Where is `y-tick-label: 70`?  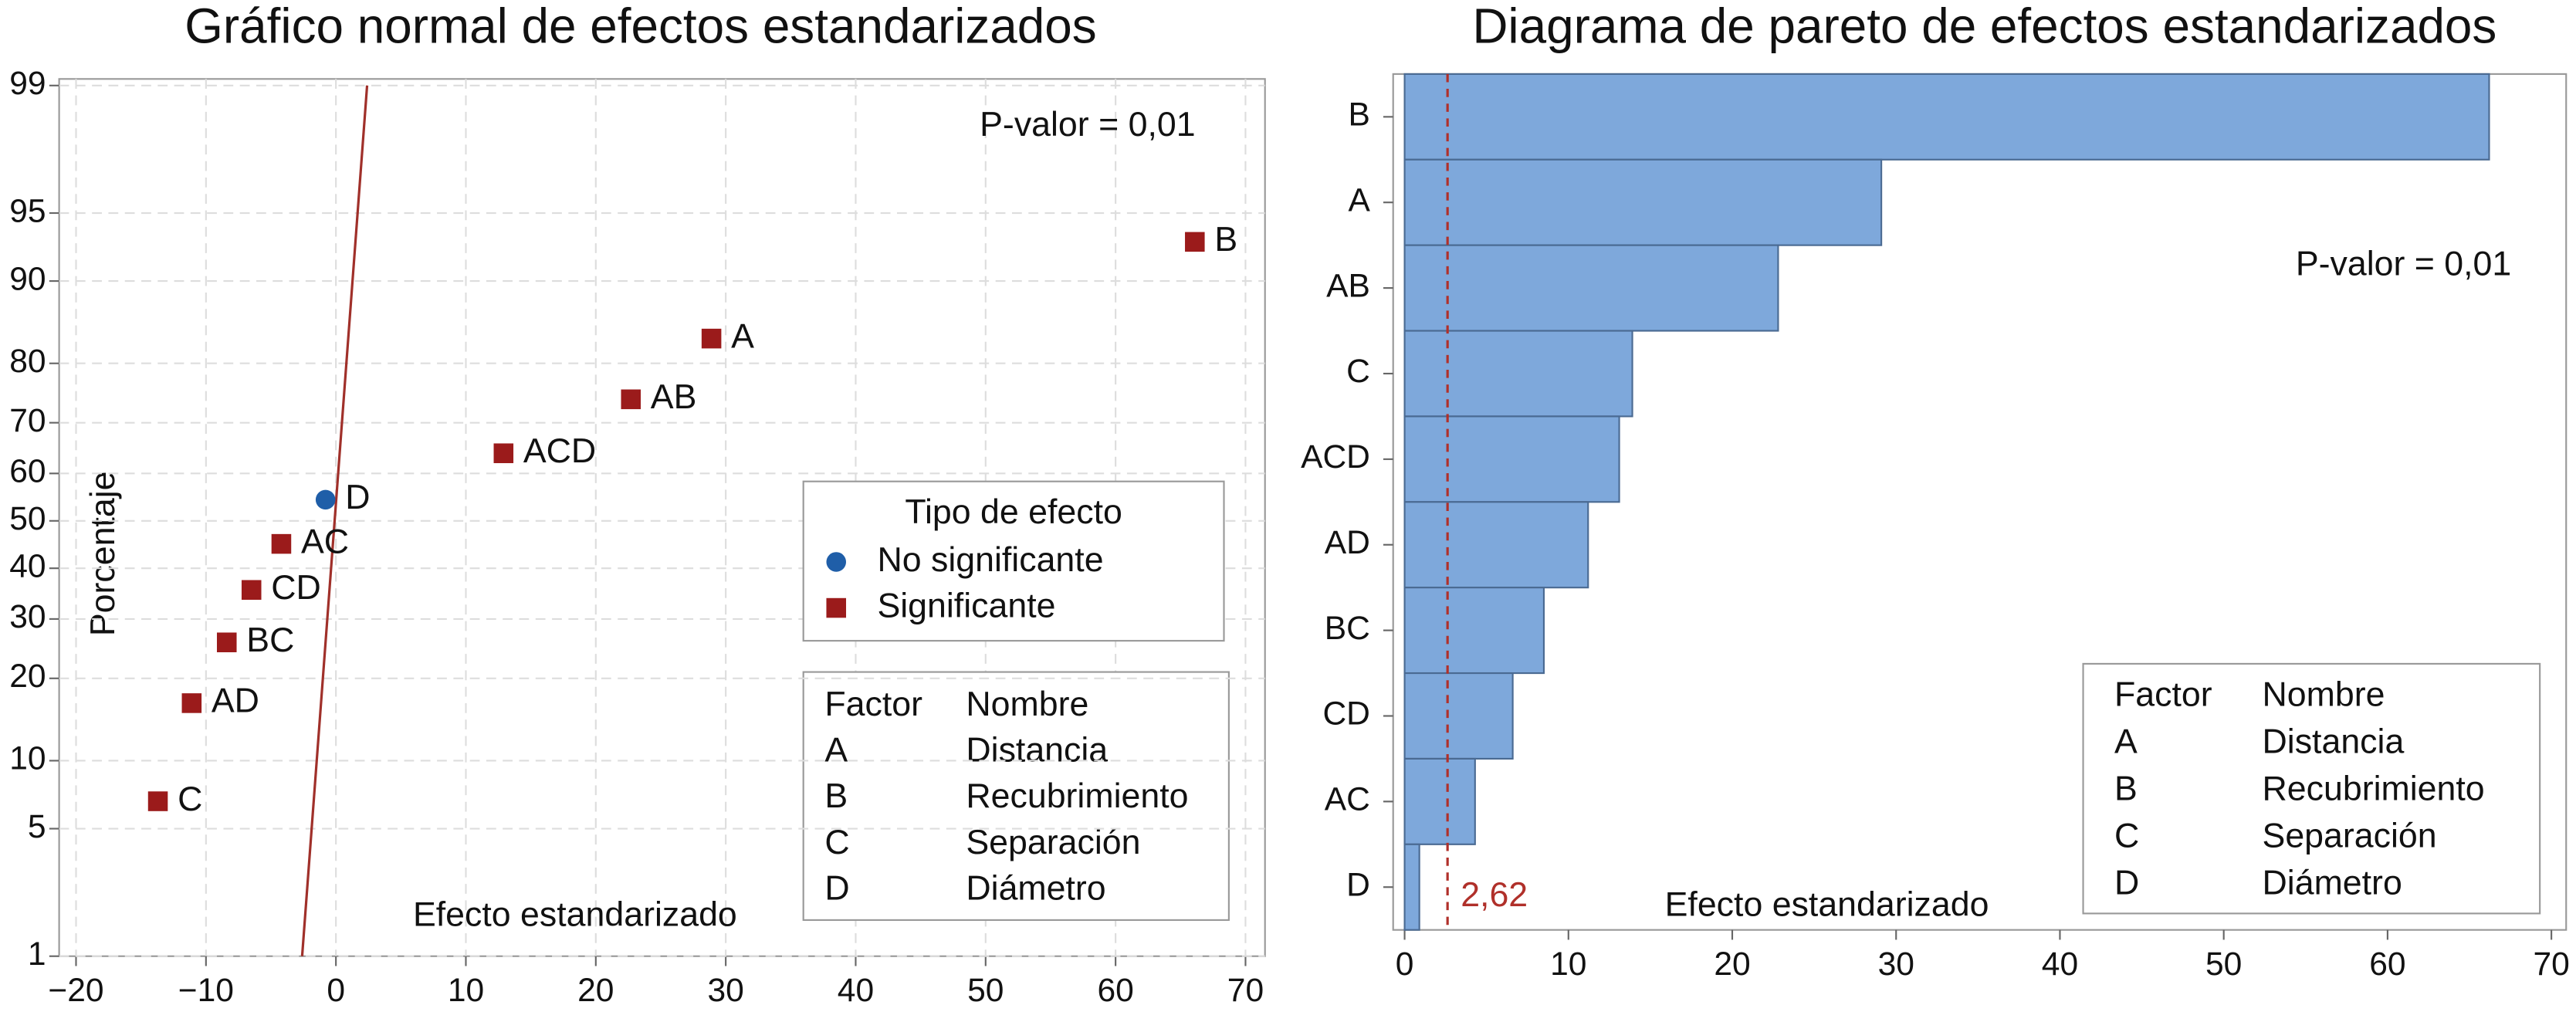 y-tick-label: 70 is located at coordinates (27, 420).